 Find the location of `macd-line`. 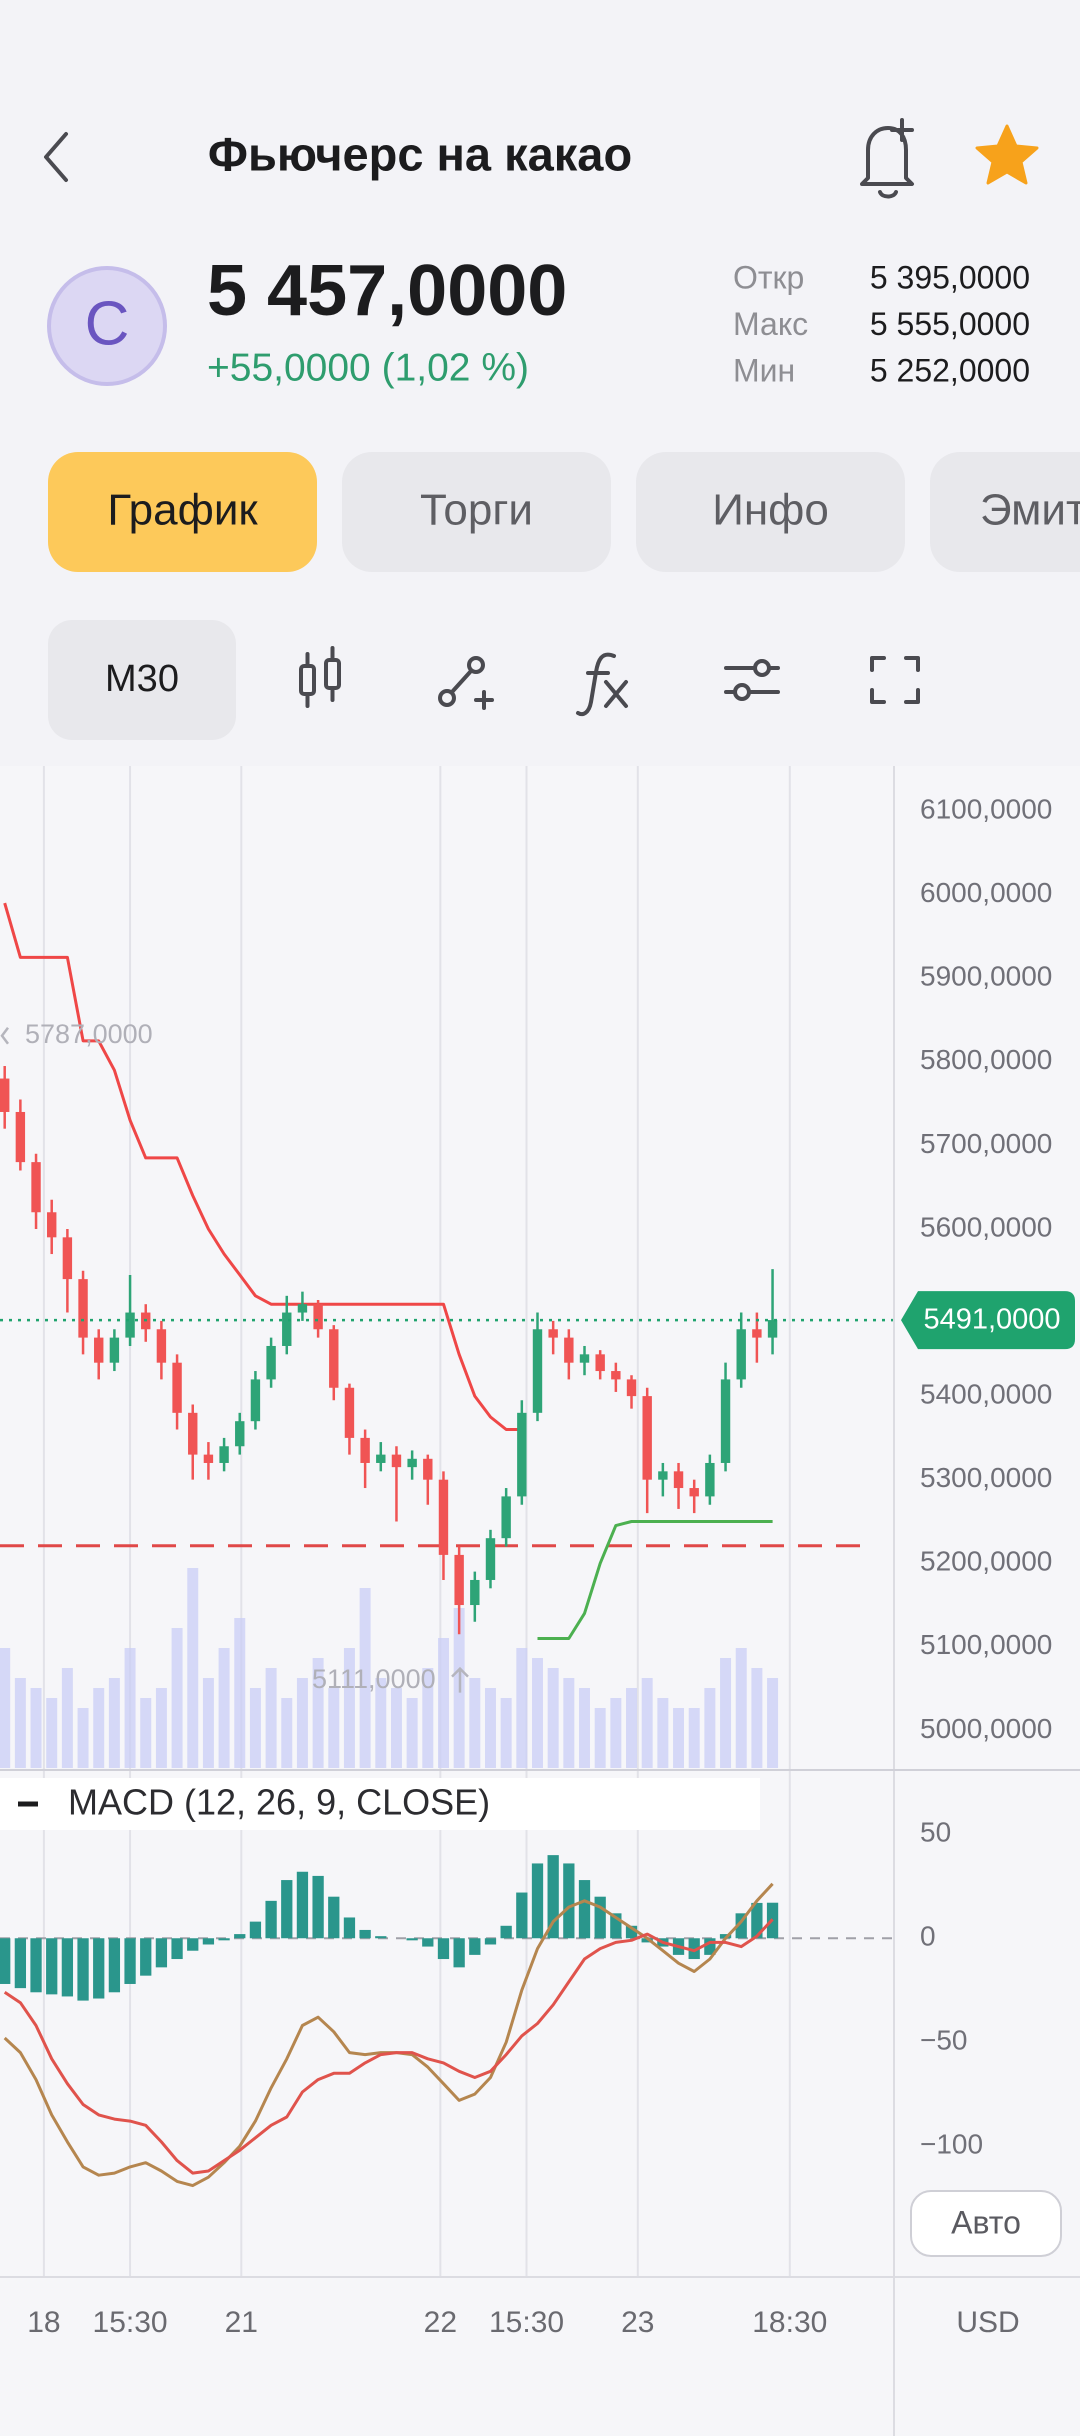

macd-line is located at coordinates (388, 2046).